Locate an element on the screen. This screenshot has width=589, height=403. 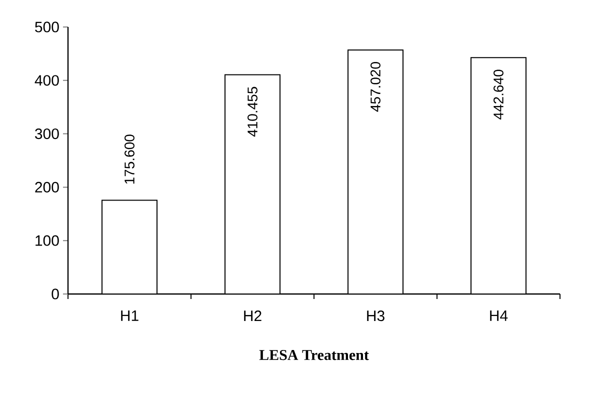
y-tick-label: 400 is located at coordinates (46, 80).